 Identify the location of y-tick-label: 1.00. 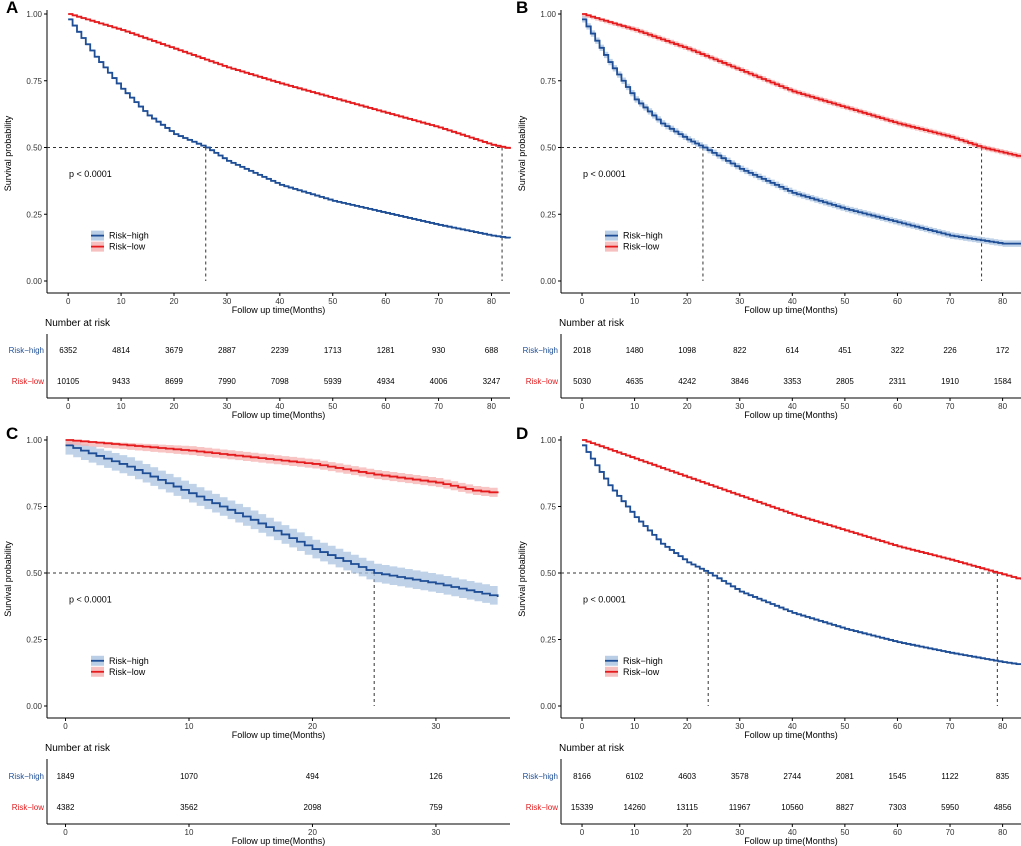
(34, 440).